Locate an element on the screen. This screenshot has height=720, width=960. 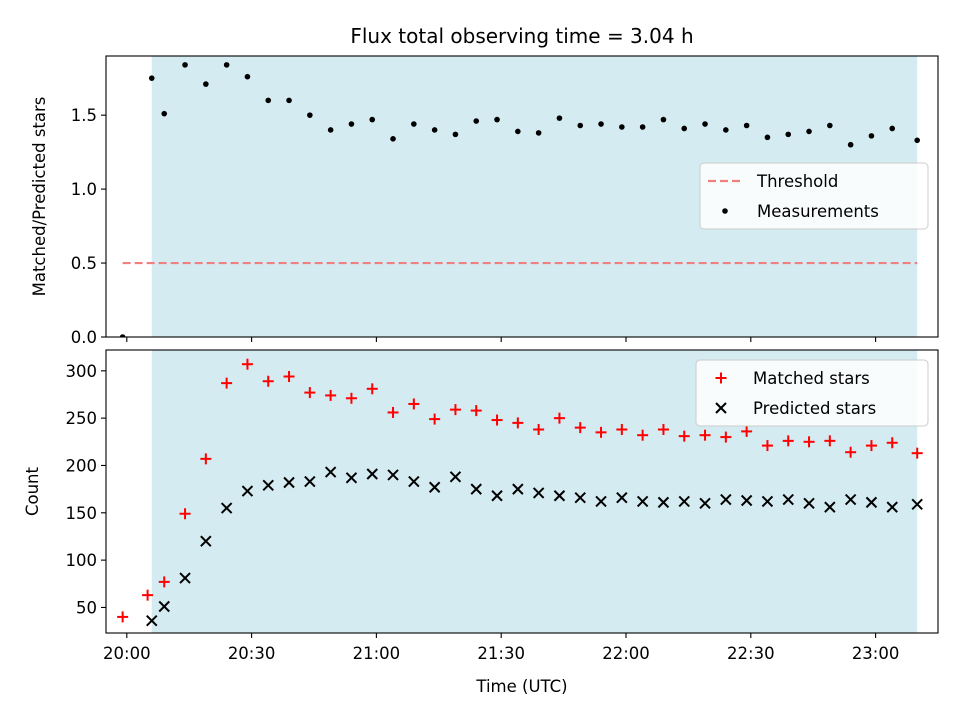
y-tick-label: 100 is located at coordinates (82, 560).